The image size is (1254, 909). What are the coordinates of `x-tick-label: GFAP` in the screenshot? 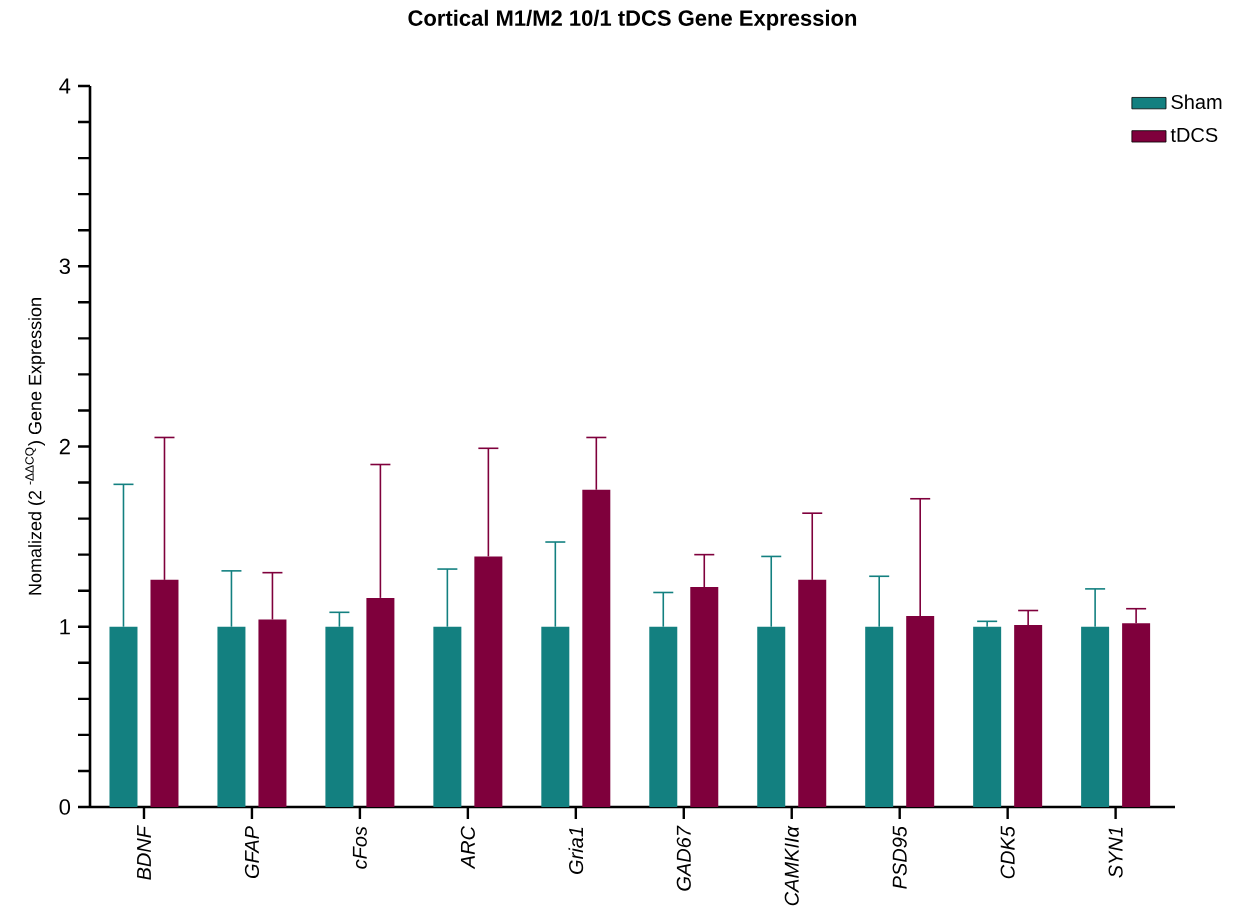 It's located at (252, 852).